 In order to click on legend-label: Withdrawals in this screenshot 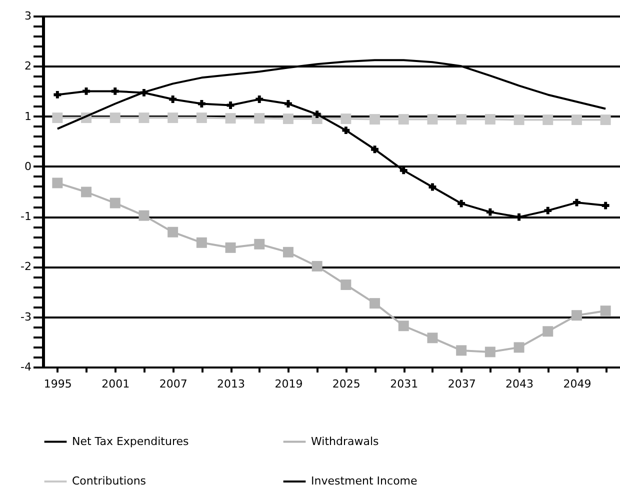, I will do `click(345, 441)`.